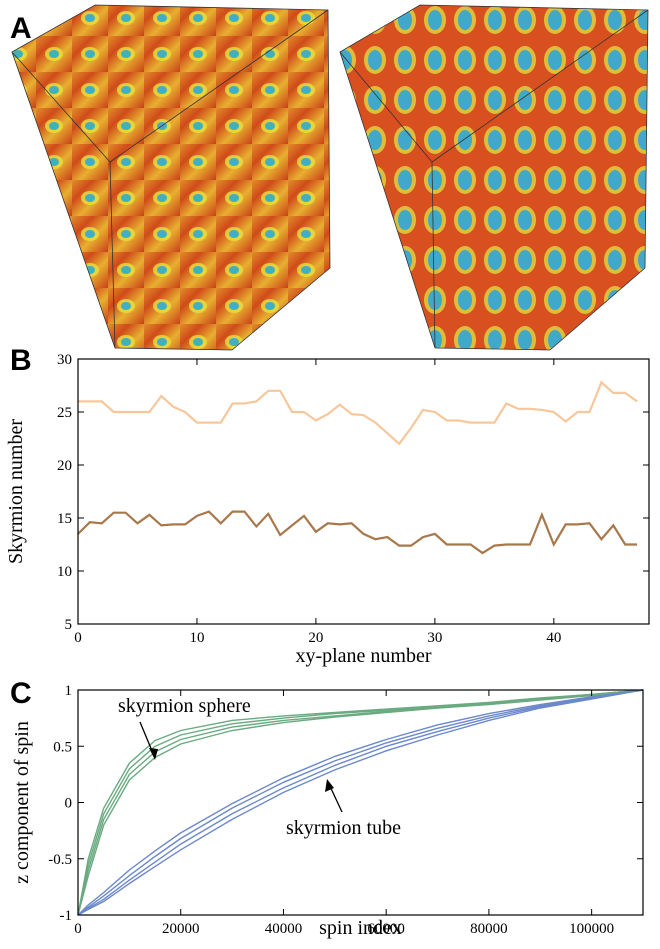  I want to click on panel-label: A, so click(21, 28).